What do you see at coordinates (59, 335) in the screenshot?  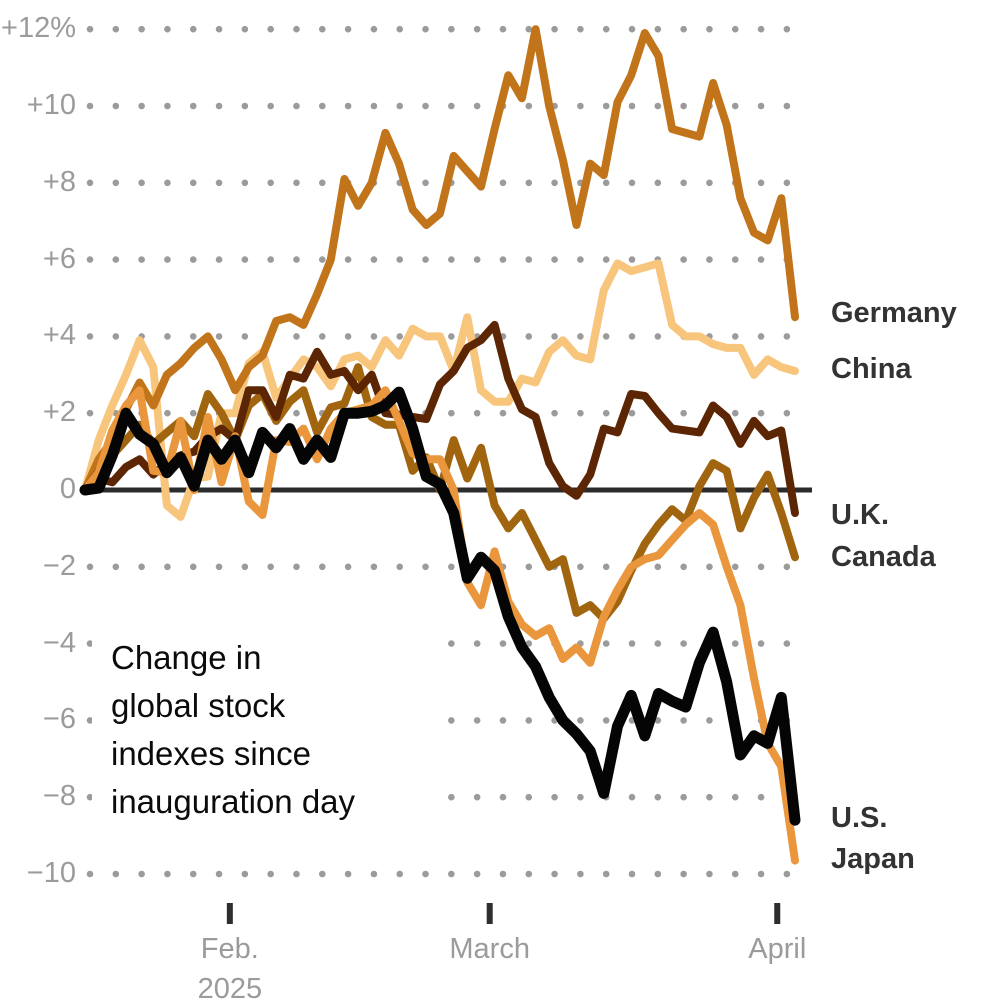 I see `y-axis-label-4: +4` at bounding box center [59, 335].